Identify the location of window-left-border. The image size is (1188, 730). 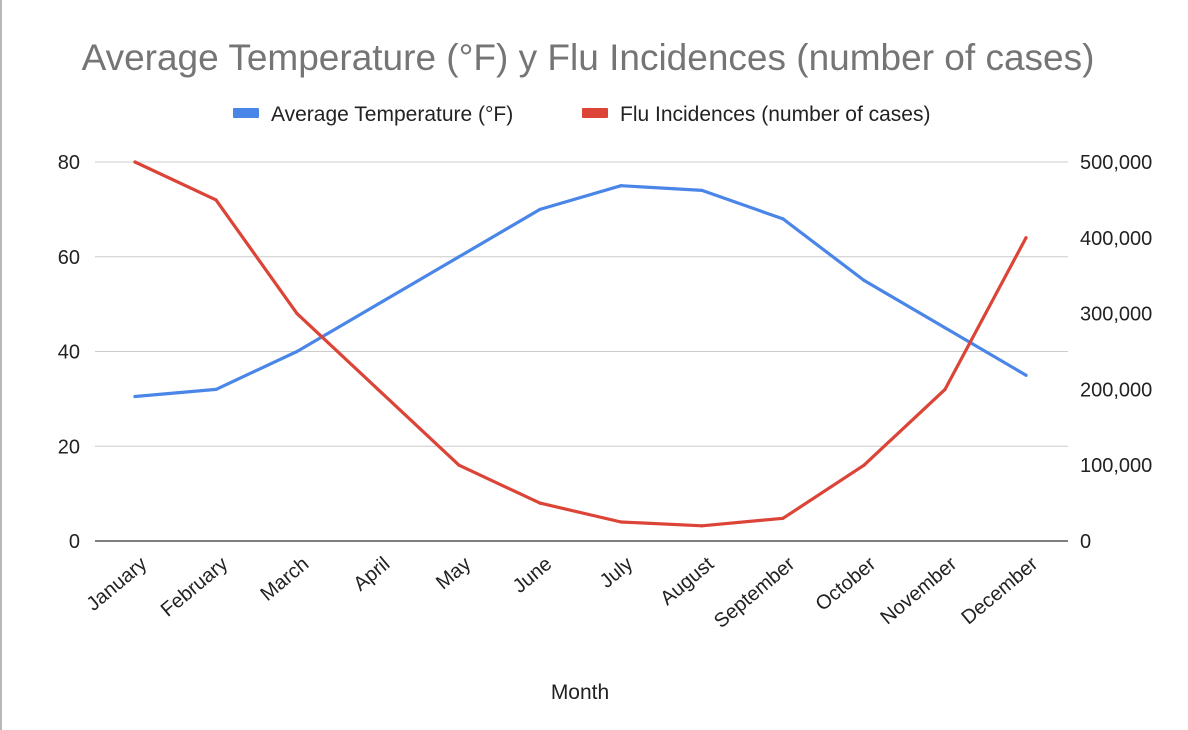
(1, 365).